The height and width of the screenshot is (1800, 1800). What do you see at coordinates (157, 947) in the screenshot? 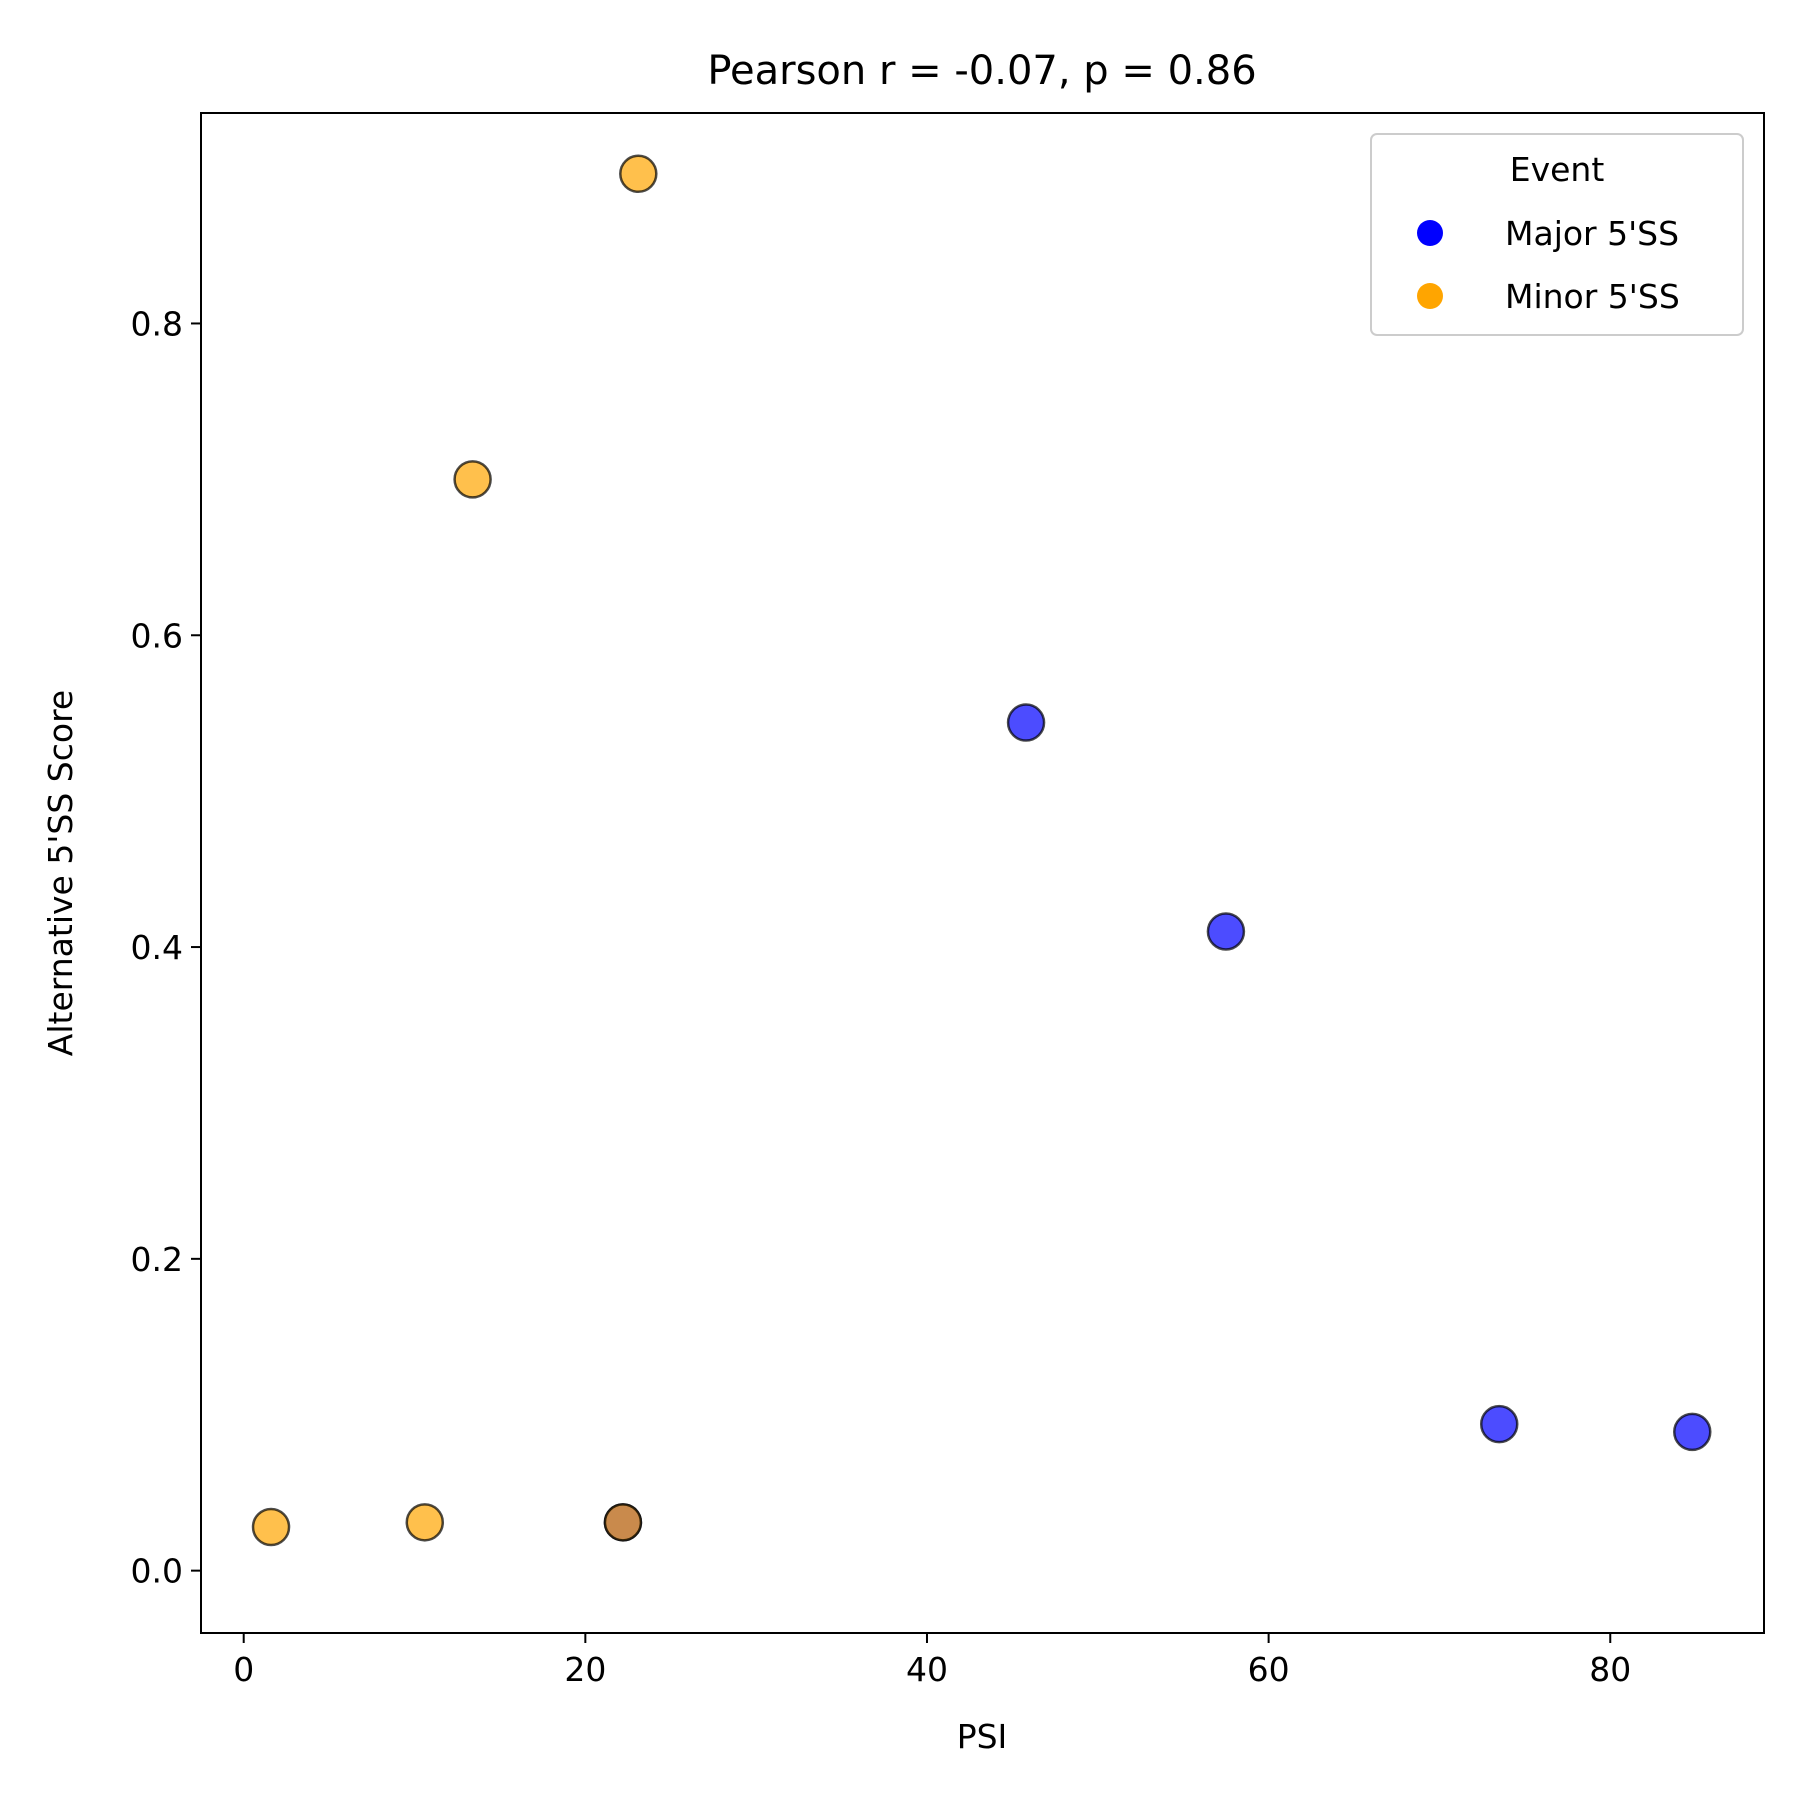
I see `y-tick-label: 0.4` at bounding box center [157, 947].